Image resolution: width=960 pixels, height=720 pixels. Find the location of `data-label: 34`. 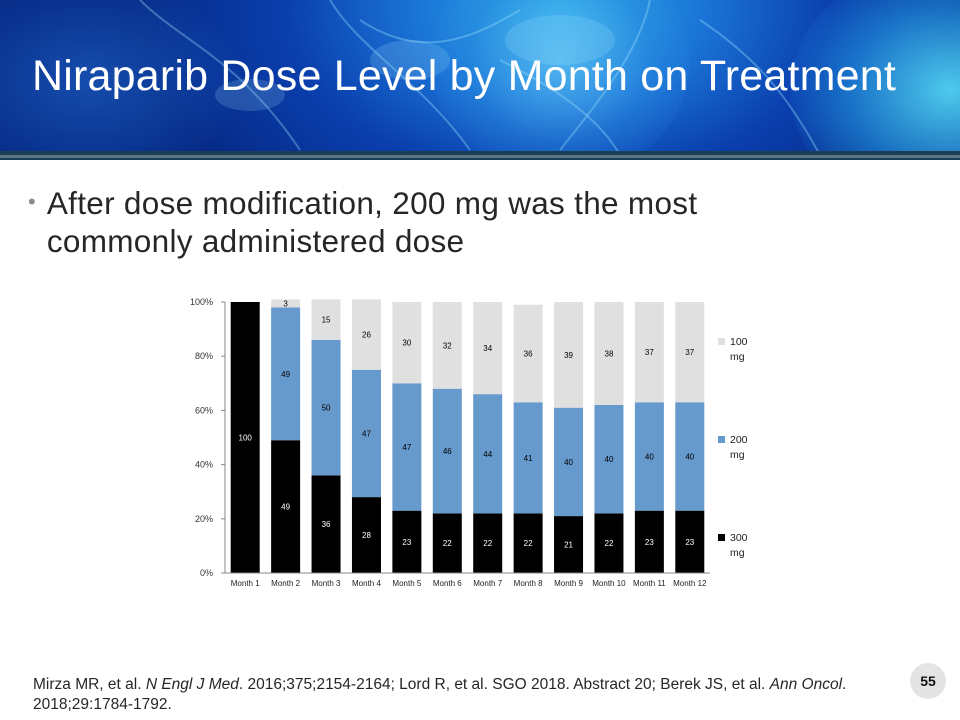

data-label: 34 is located at coordinates (487, 348).